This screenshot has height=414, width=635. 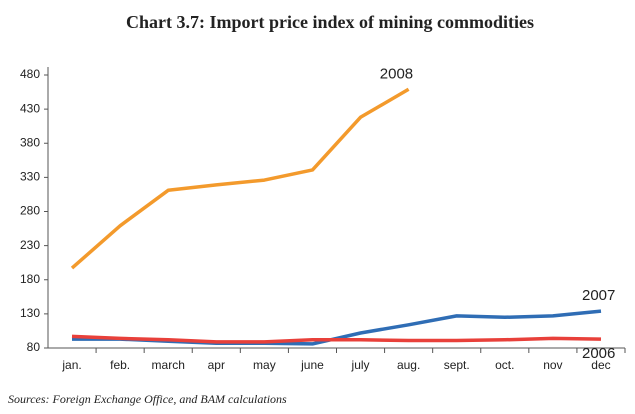 I want to click on x-tick-label: march, so click(x=168, y=365).